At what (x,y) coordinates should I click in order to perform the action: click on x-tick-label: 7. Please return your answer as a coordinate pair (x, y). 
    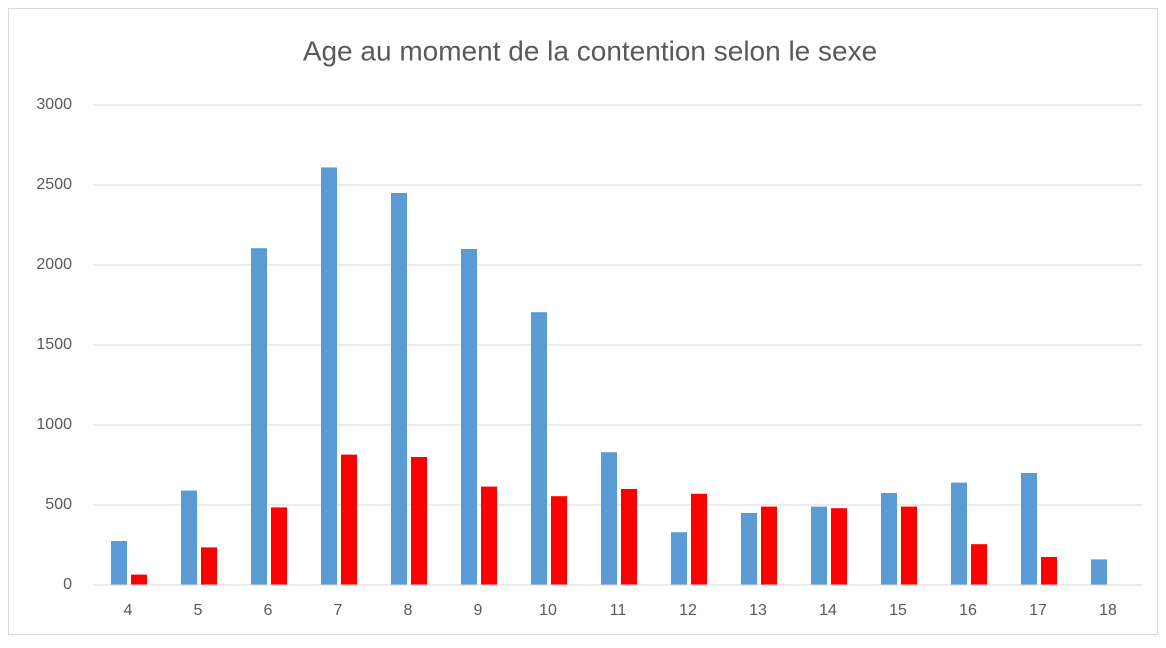
    Looking at the image, I should click on (338, 610).